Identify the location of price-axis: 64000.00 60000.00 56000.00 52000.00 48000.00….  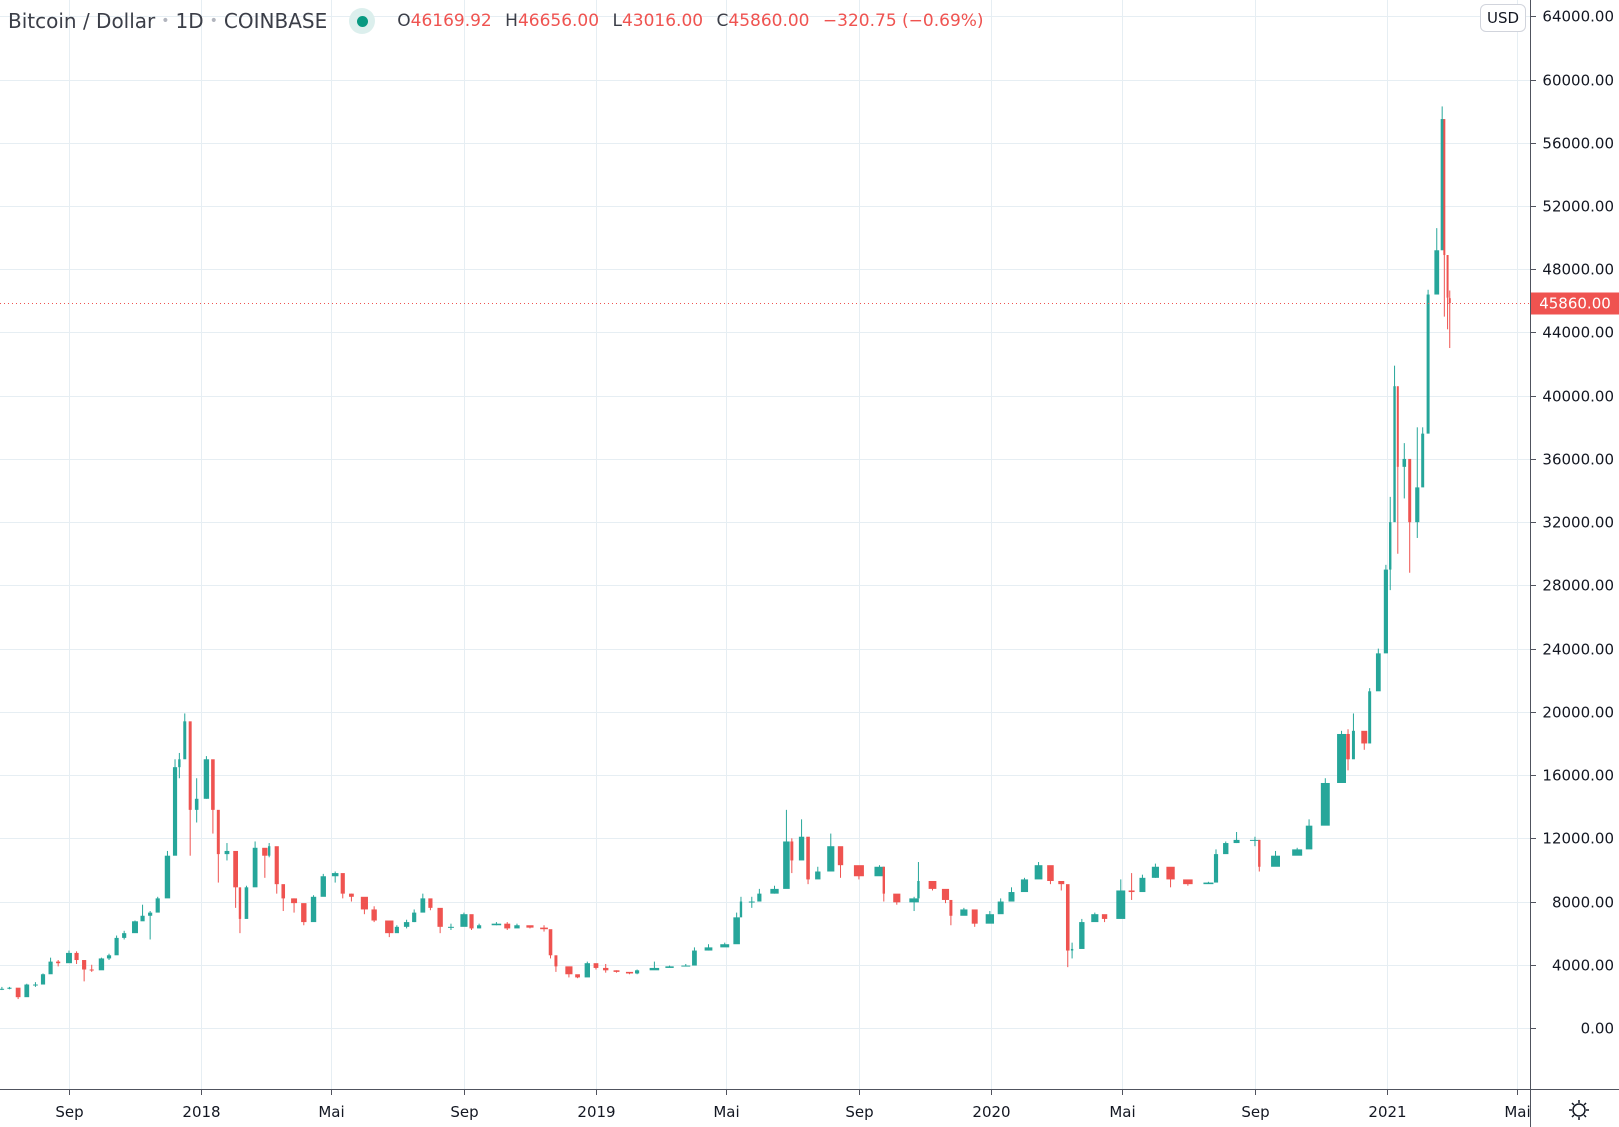
(1572, 523).